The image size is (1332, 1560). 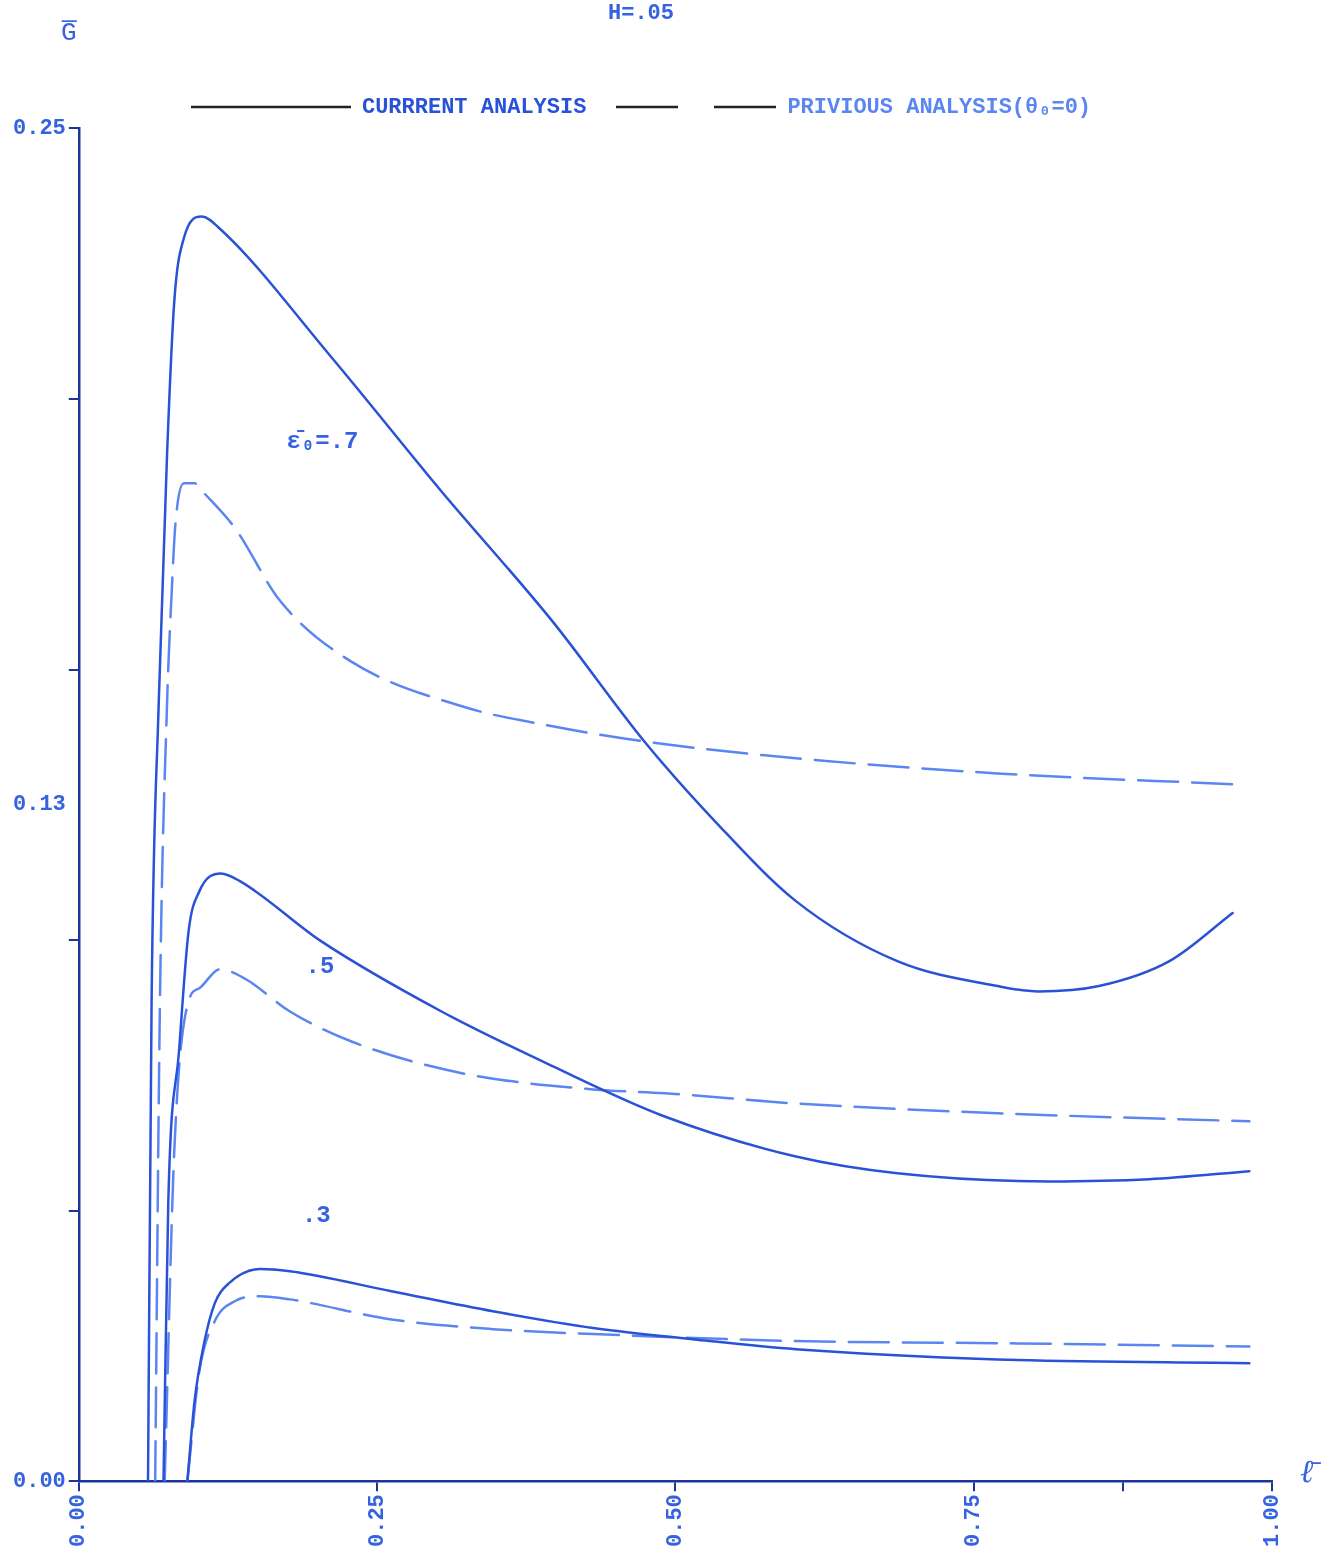 I want to click on y-axis-title: G̅, so click(x=69, y=33).